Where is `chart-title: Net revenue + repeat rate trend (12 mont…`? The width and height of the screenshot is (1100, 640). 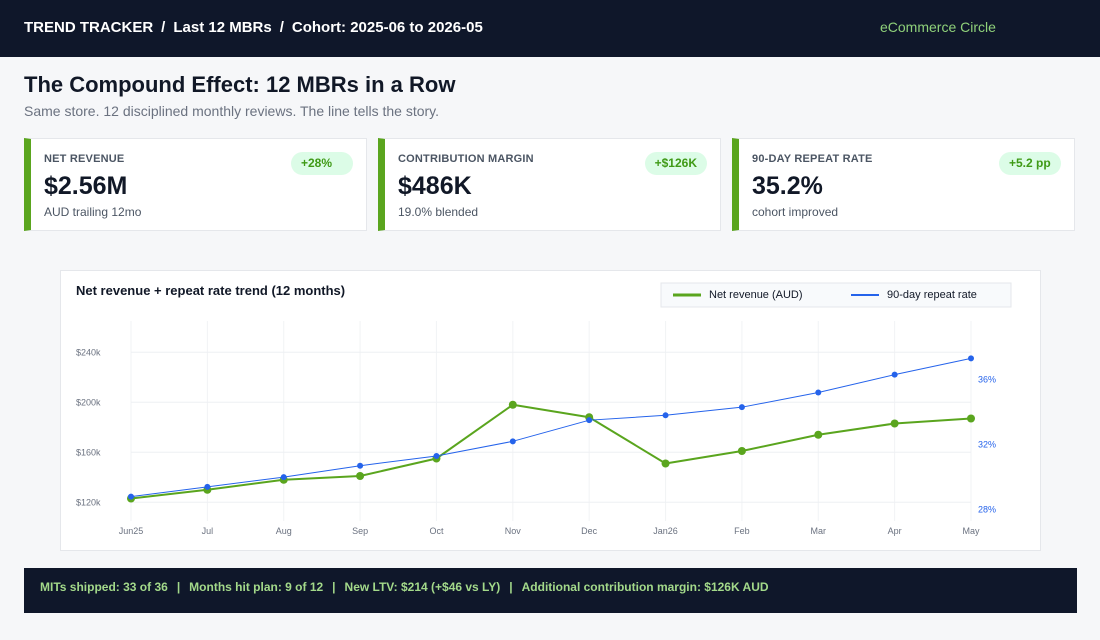 chart-title: Net revenue + repeat rate trend (12 mont… is located at coordinates (210, 290).